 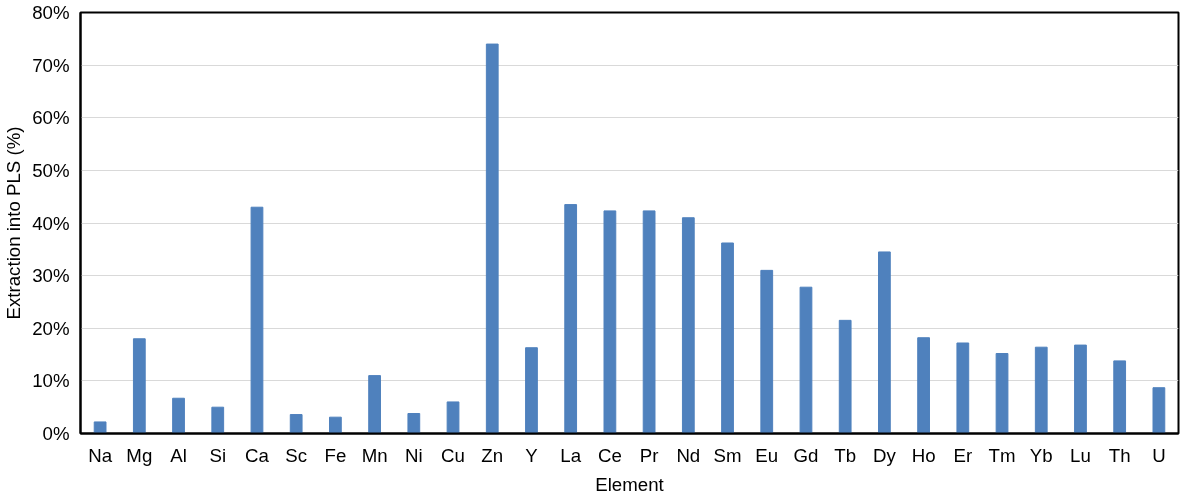 What do you see at coordinates (963, 455) in the screenshot?
I see `x-tick-label: Er` at bounding box center [963, 455].